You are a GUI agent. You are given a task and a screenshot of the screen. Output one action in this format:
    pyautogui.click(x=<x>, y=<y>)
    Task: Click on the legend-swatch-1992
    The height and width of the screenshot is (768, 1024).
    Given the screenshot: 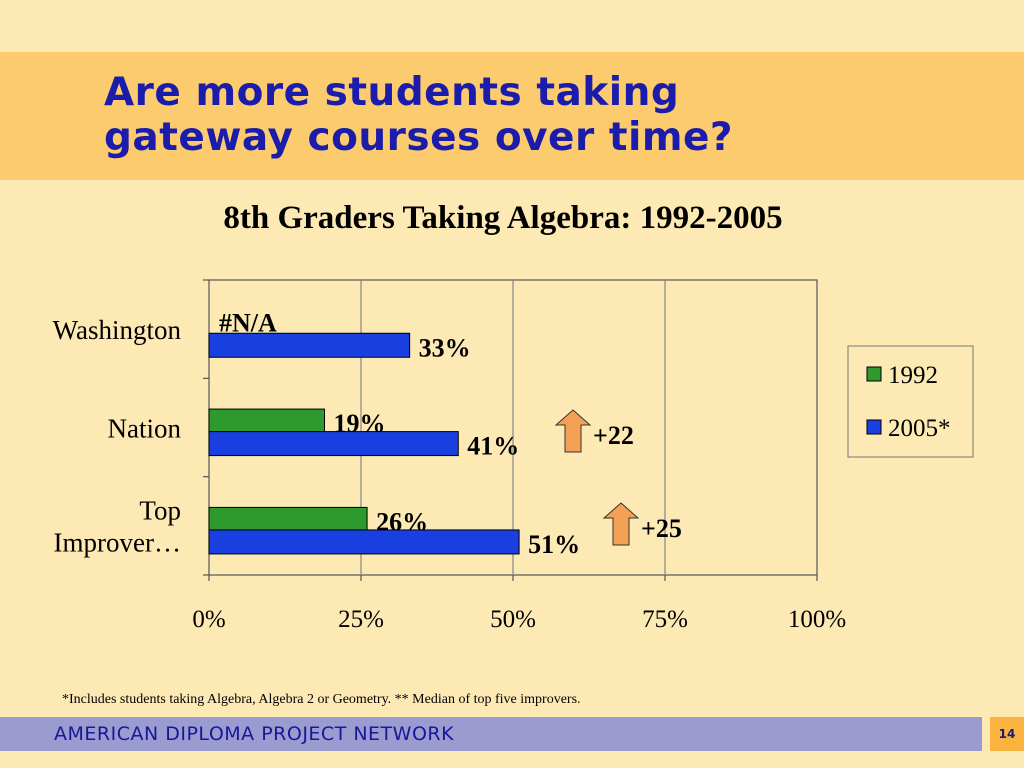 What is the action you would take?
    pyautogui.click(x=874, y=374)
    